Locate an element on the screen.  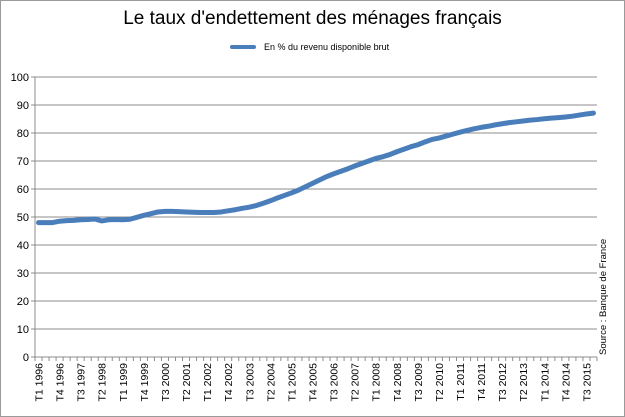
x-tick-label: T1 2014 is located at coordinates (545, 382).